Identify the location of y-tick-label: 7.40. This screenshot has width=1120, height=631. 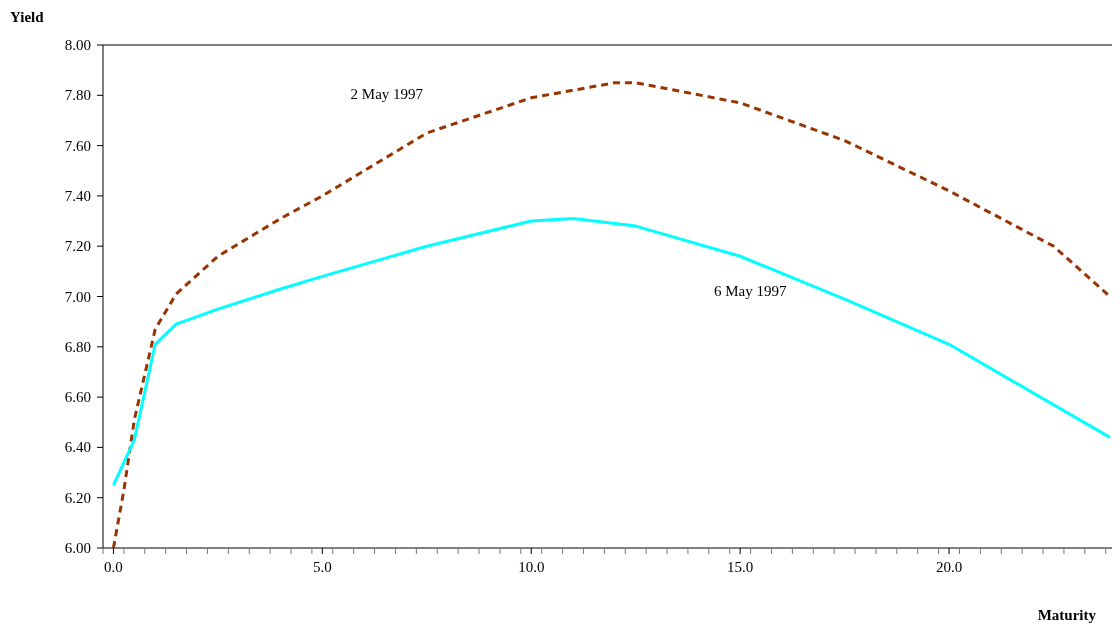
(77, 195).